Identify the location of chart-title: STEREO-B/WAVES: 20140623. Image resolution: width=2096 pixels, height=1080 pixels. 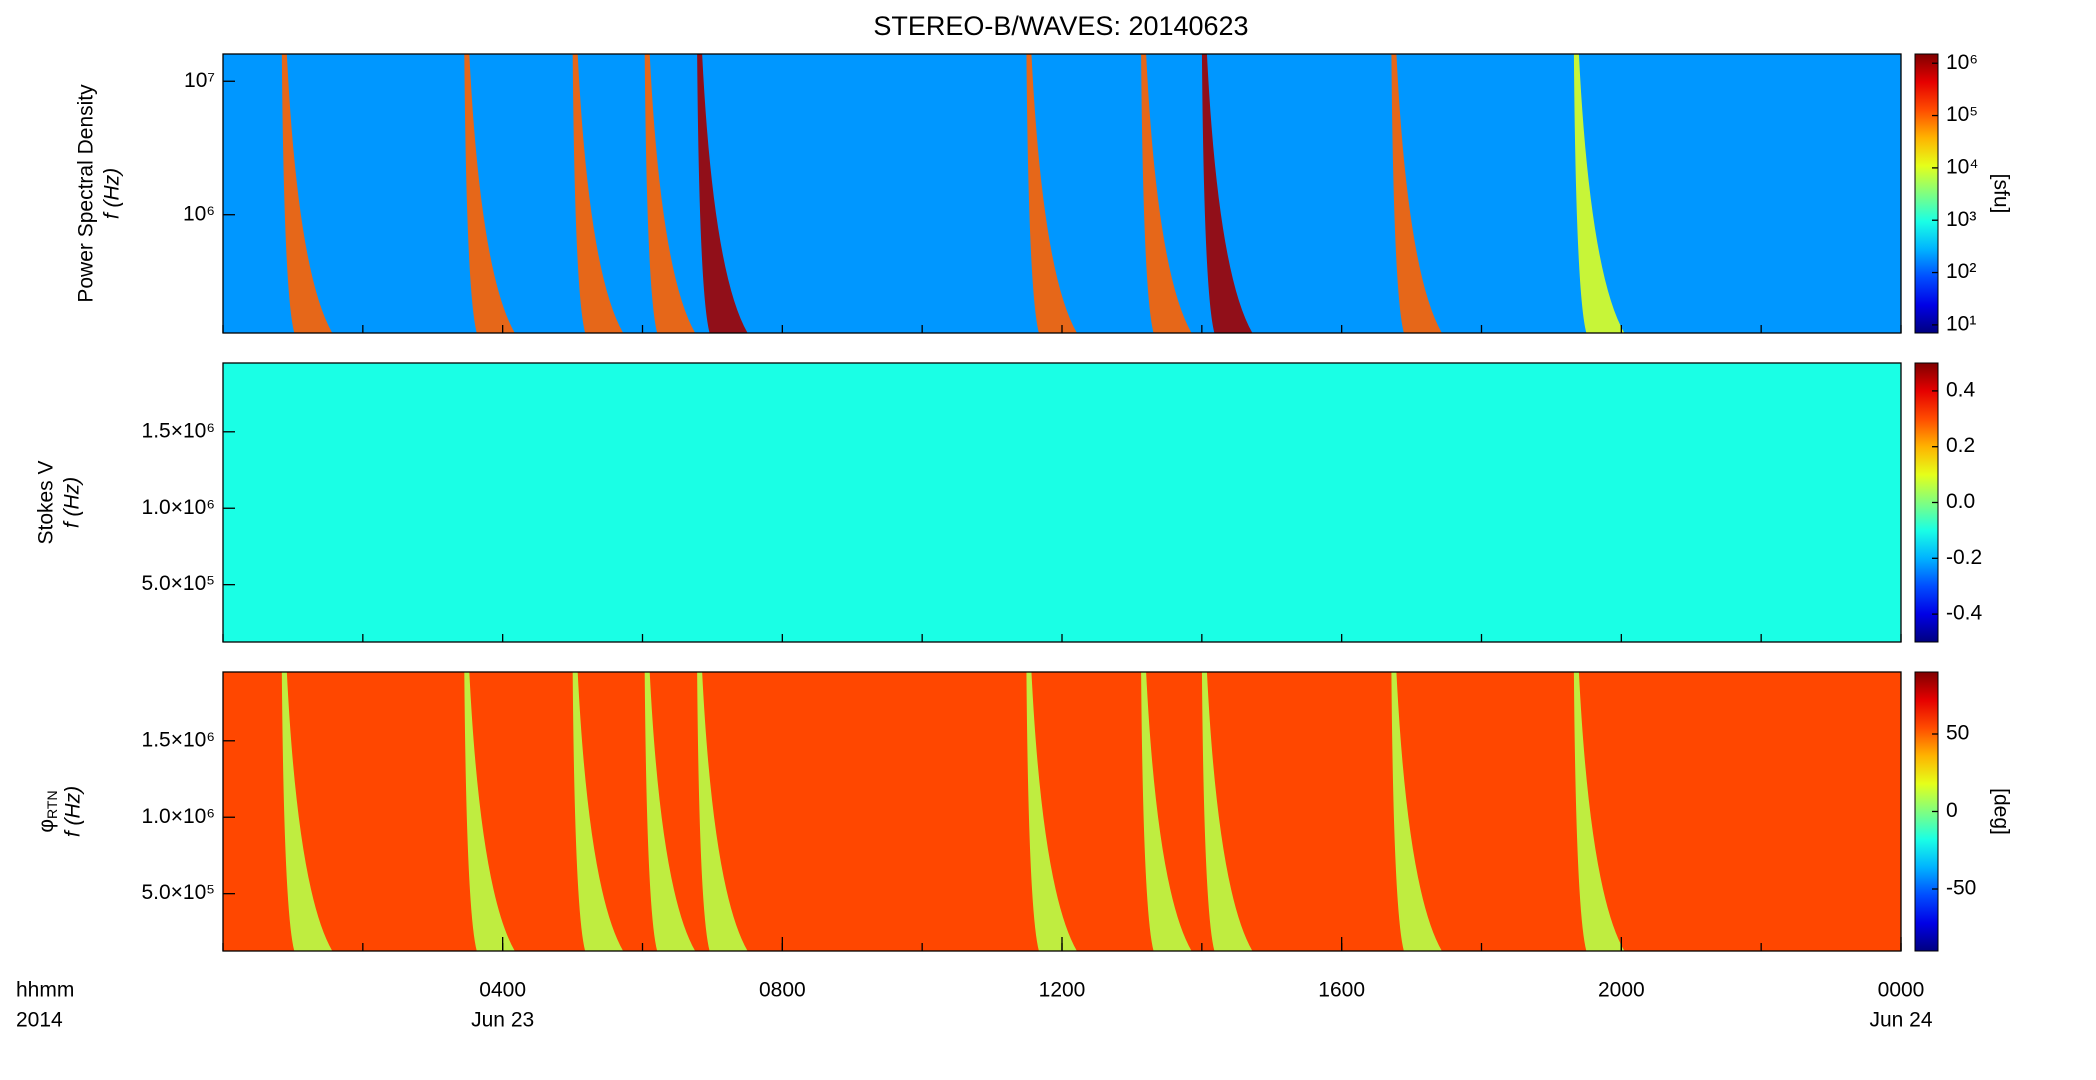
(1060, 26).